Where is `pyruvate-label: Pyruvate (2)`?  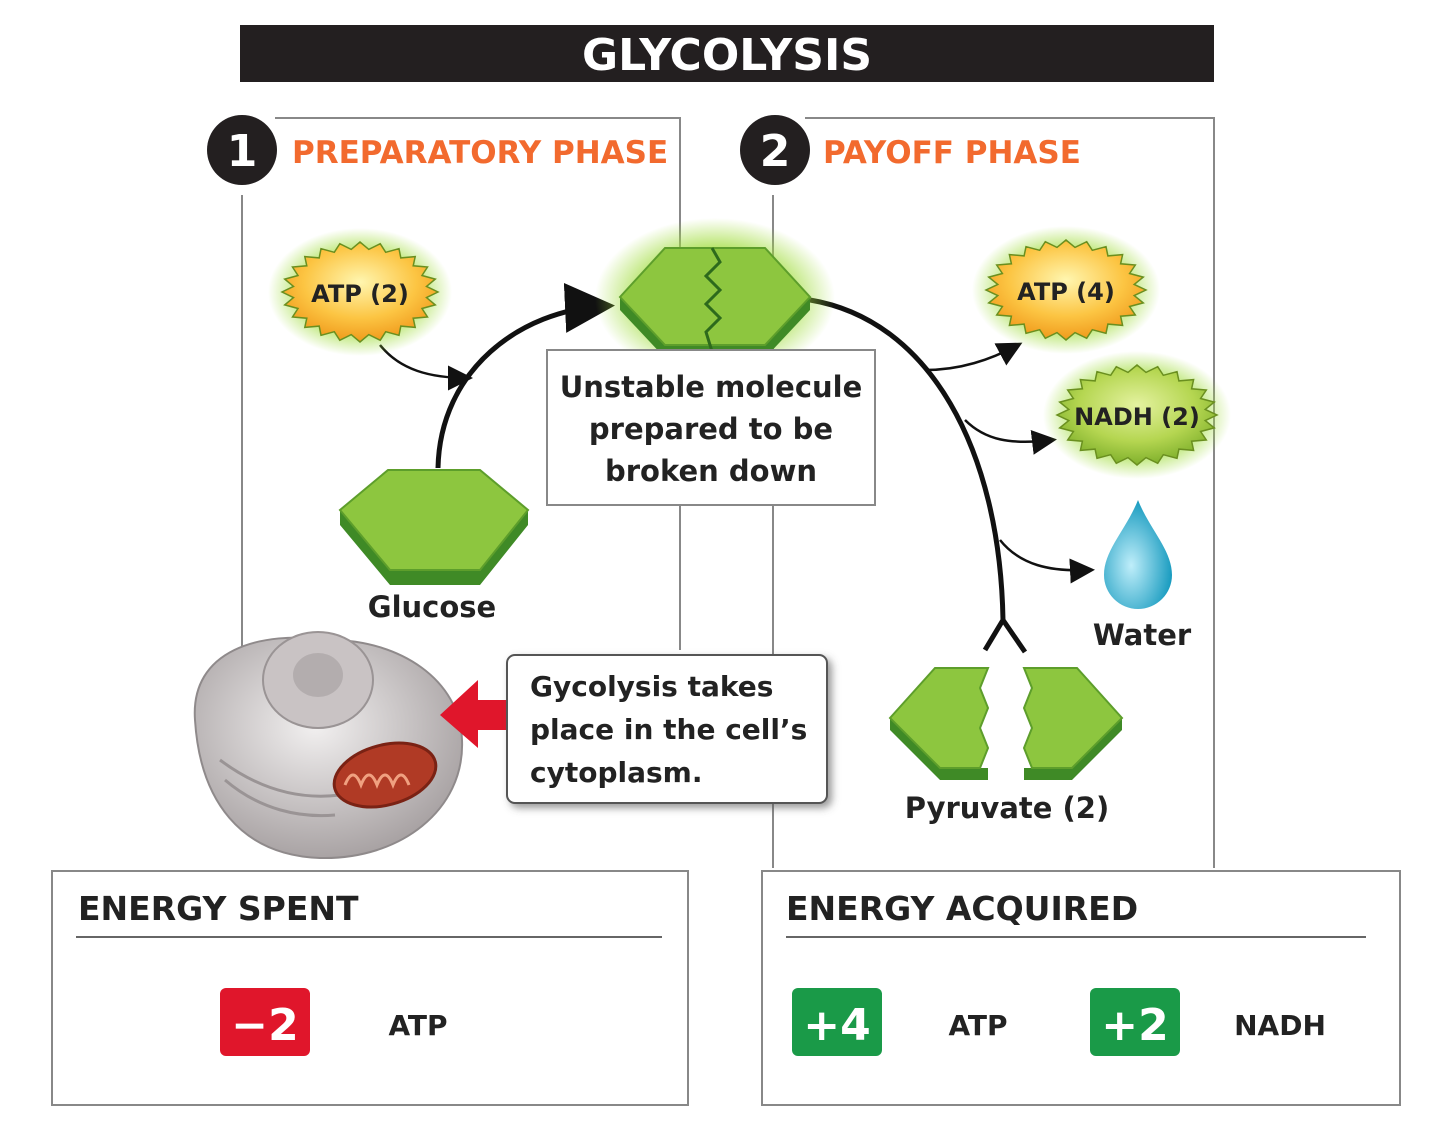 pyruvate-label: Pyruvate (2) is located at coordinates (1007, 808).